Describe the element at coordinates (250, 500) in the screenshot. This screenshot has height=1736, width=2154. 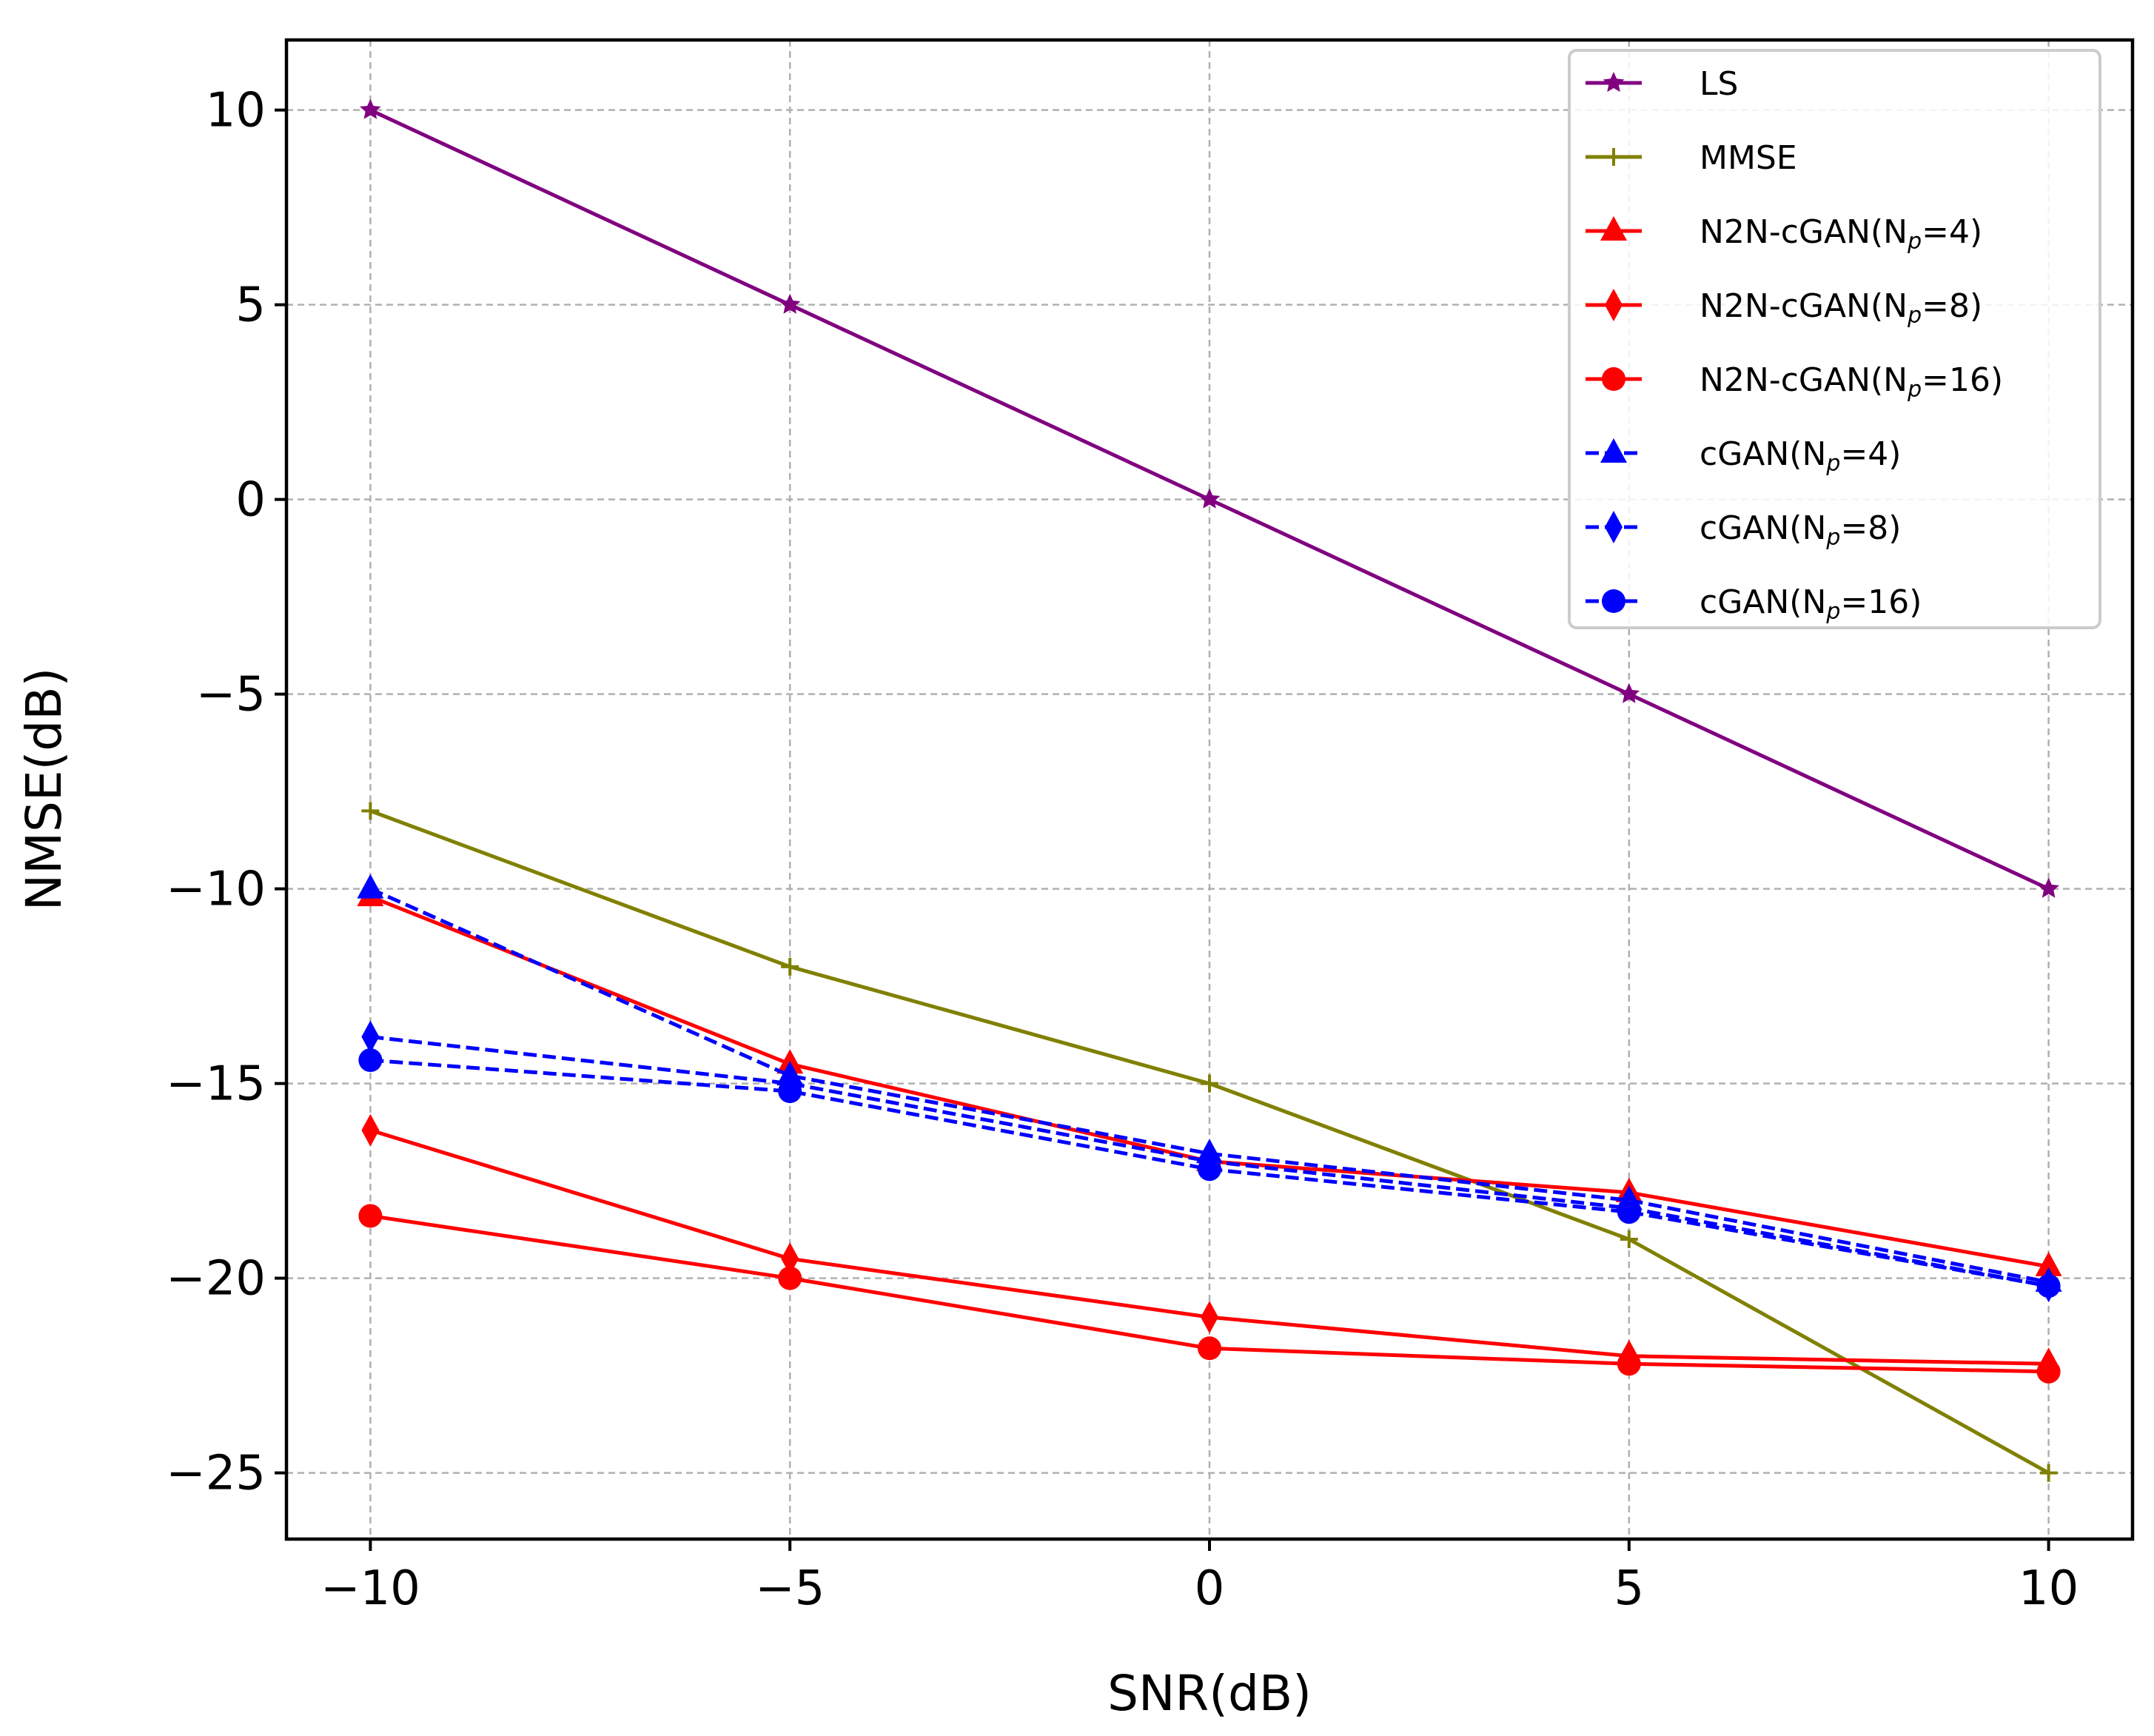
I see `y-tick-label: 0` at that location.